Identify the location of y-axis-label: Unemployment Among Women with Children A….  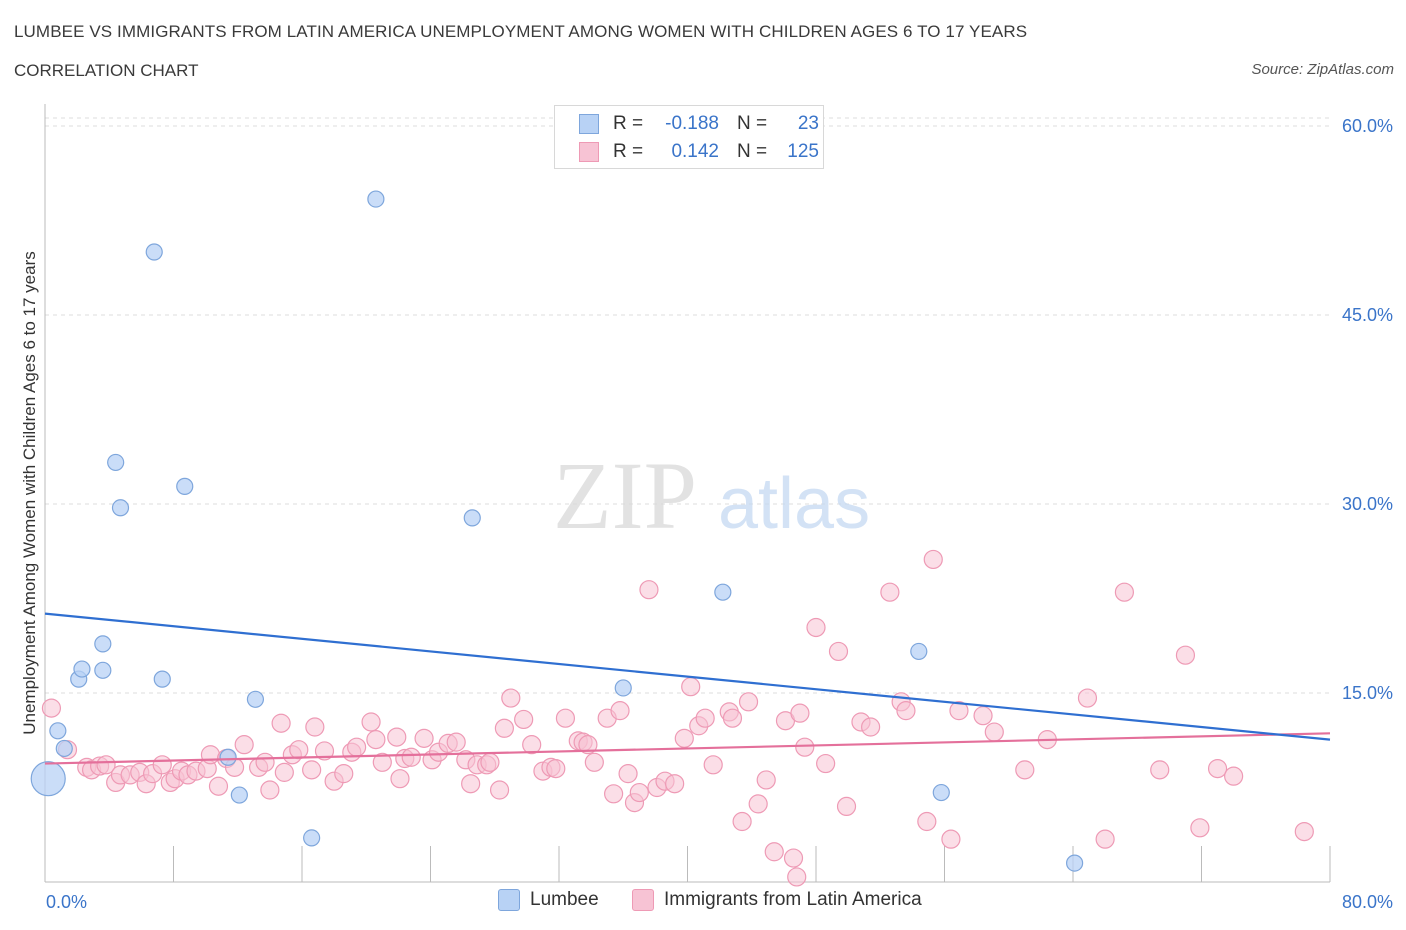
(29, 493).